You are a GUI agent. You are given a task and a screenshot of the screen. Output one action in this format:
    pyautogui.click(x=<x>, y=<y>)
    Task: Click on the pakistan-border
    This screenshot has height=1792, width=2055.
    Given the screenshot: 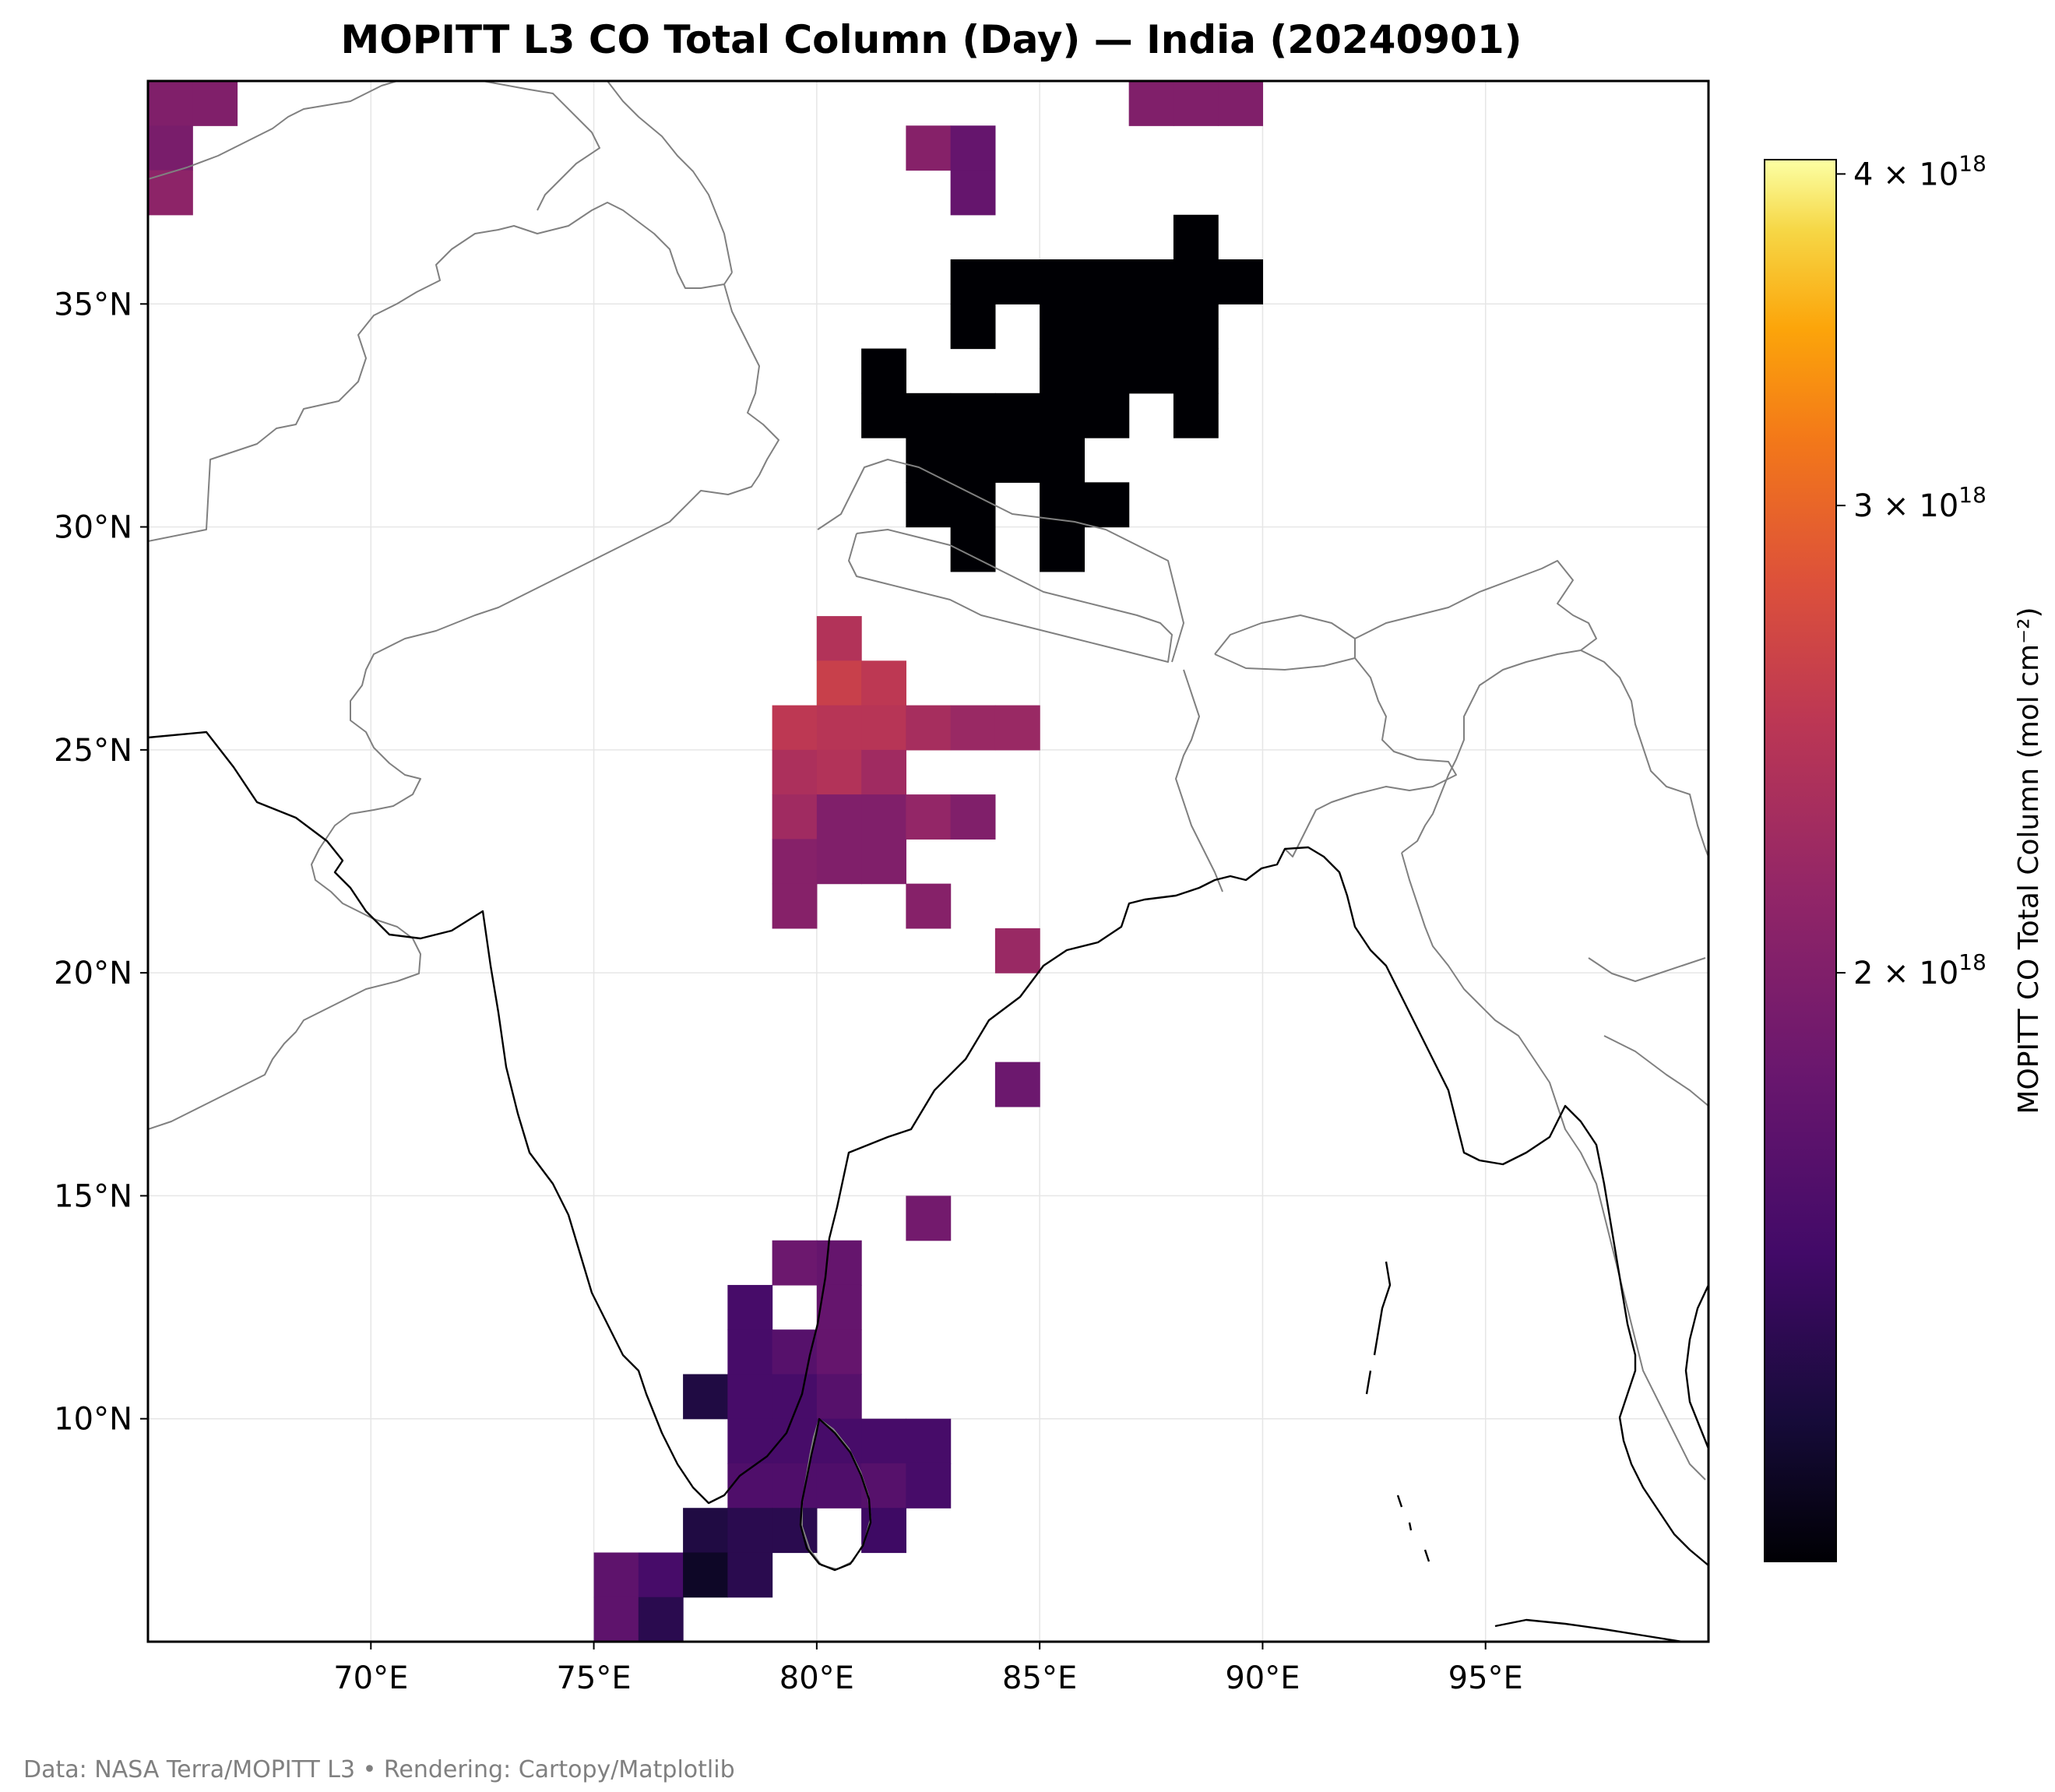 What is the action you would take?
    pyautogui.click(x=441, y=372)
    